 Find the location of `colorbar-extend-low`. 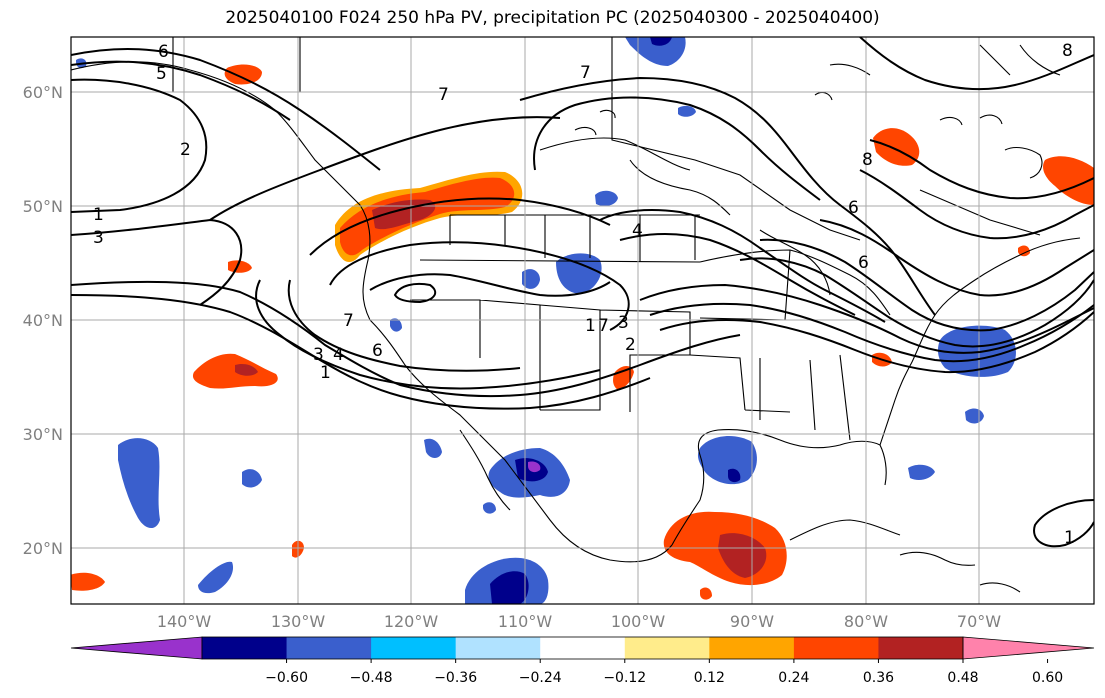

colorbar-extend-low is located at coordinates (136, 648).